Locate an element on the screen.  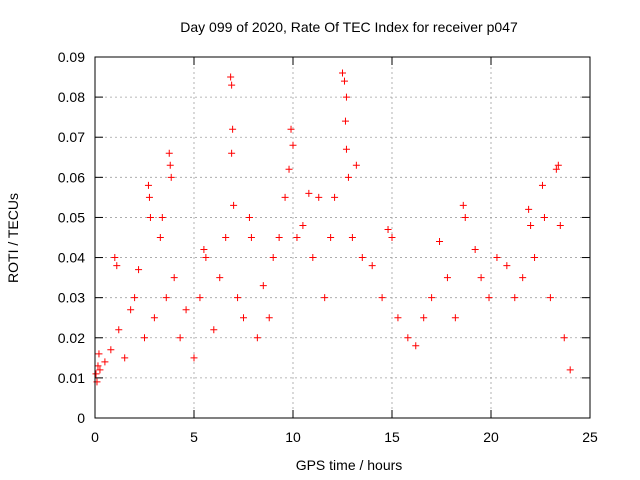
x-tick-label: 25 is located at coordinates (590, 437).